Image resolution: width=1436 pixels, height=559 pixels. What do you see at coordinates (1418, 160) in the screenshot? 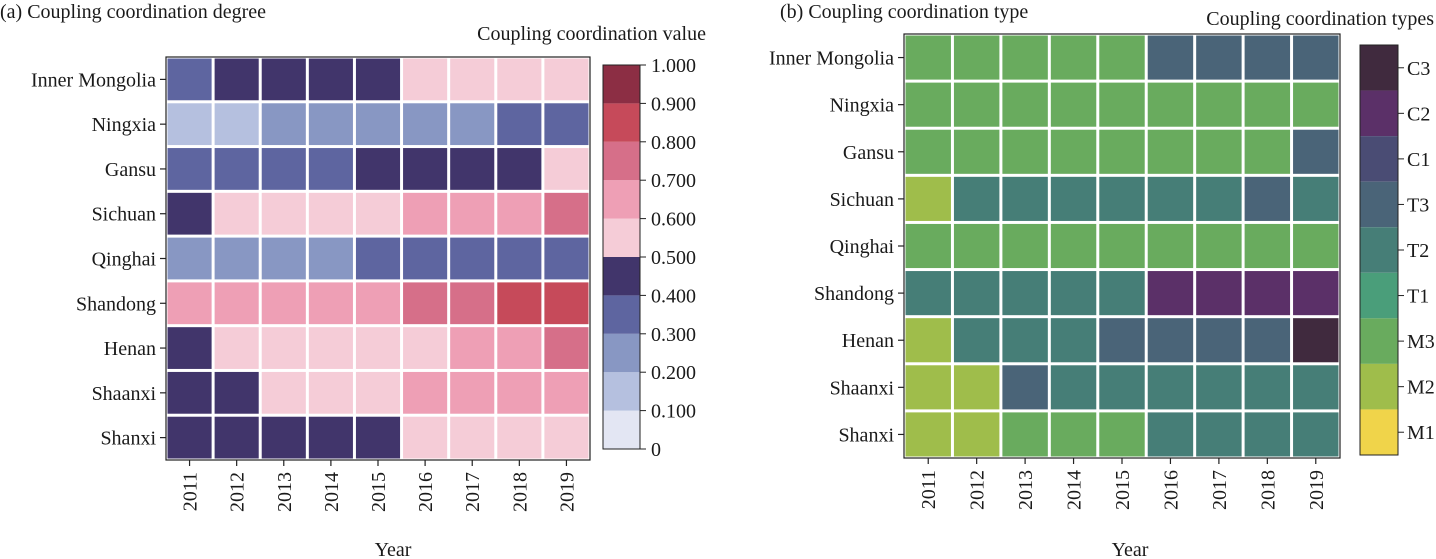
I see `chart-b-legend-label: C1` at bounding box center [1418, 160].